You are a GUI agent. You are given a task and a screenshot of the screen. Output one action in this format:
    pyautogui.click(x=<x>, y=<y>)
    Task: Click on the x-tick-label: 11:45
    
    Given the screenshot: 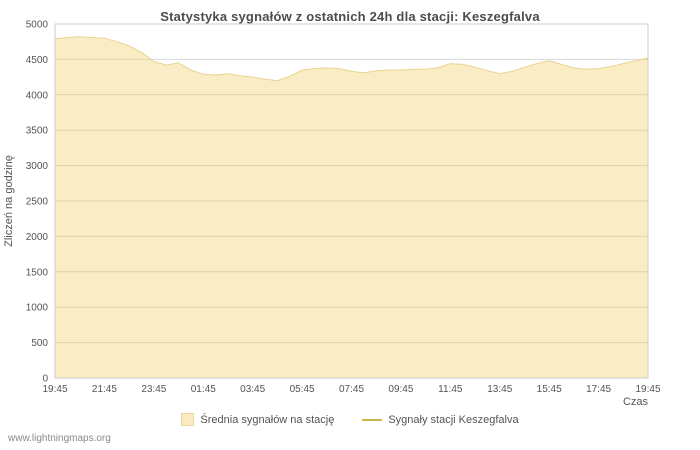 What is the action you would take?
    pyautogui.click(x=450, y=389)
    